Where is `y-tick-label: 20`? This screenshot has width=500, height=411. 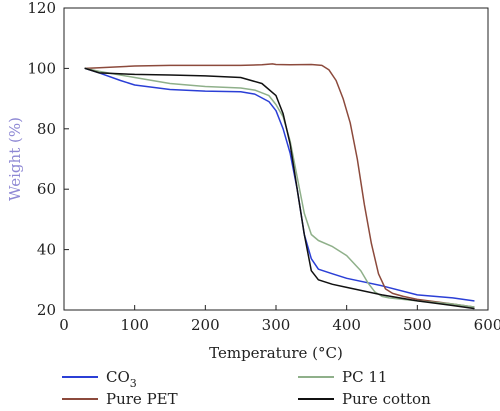
y-tick-label: 20 is located at coordinates (46, 310).